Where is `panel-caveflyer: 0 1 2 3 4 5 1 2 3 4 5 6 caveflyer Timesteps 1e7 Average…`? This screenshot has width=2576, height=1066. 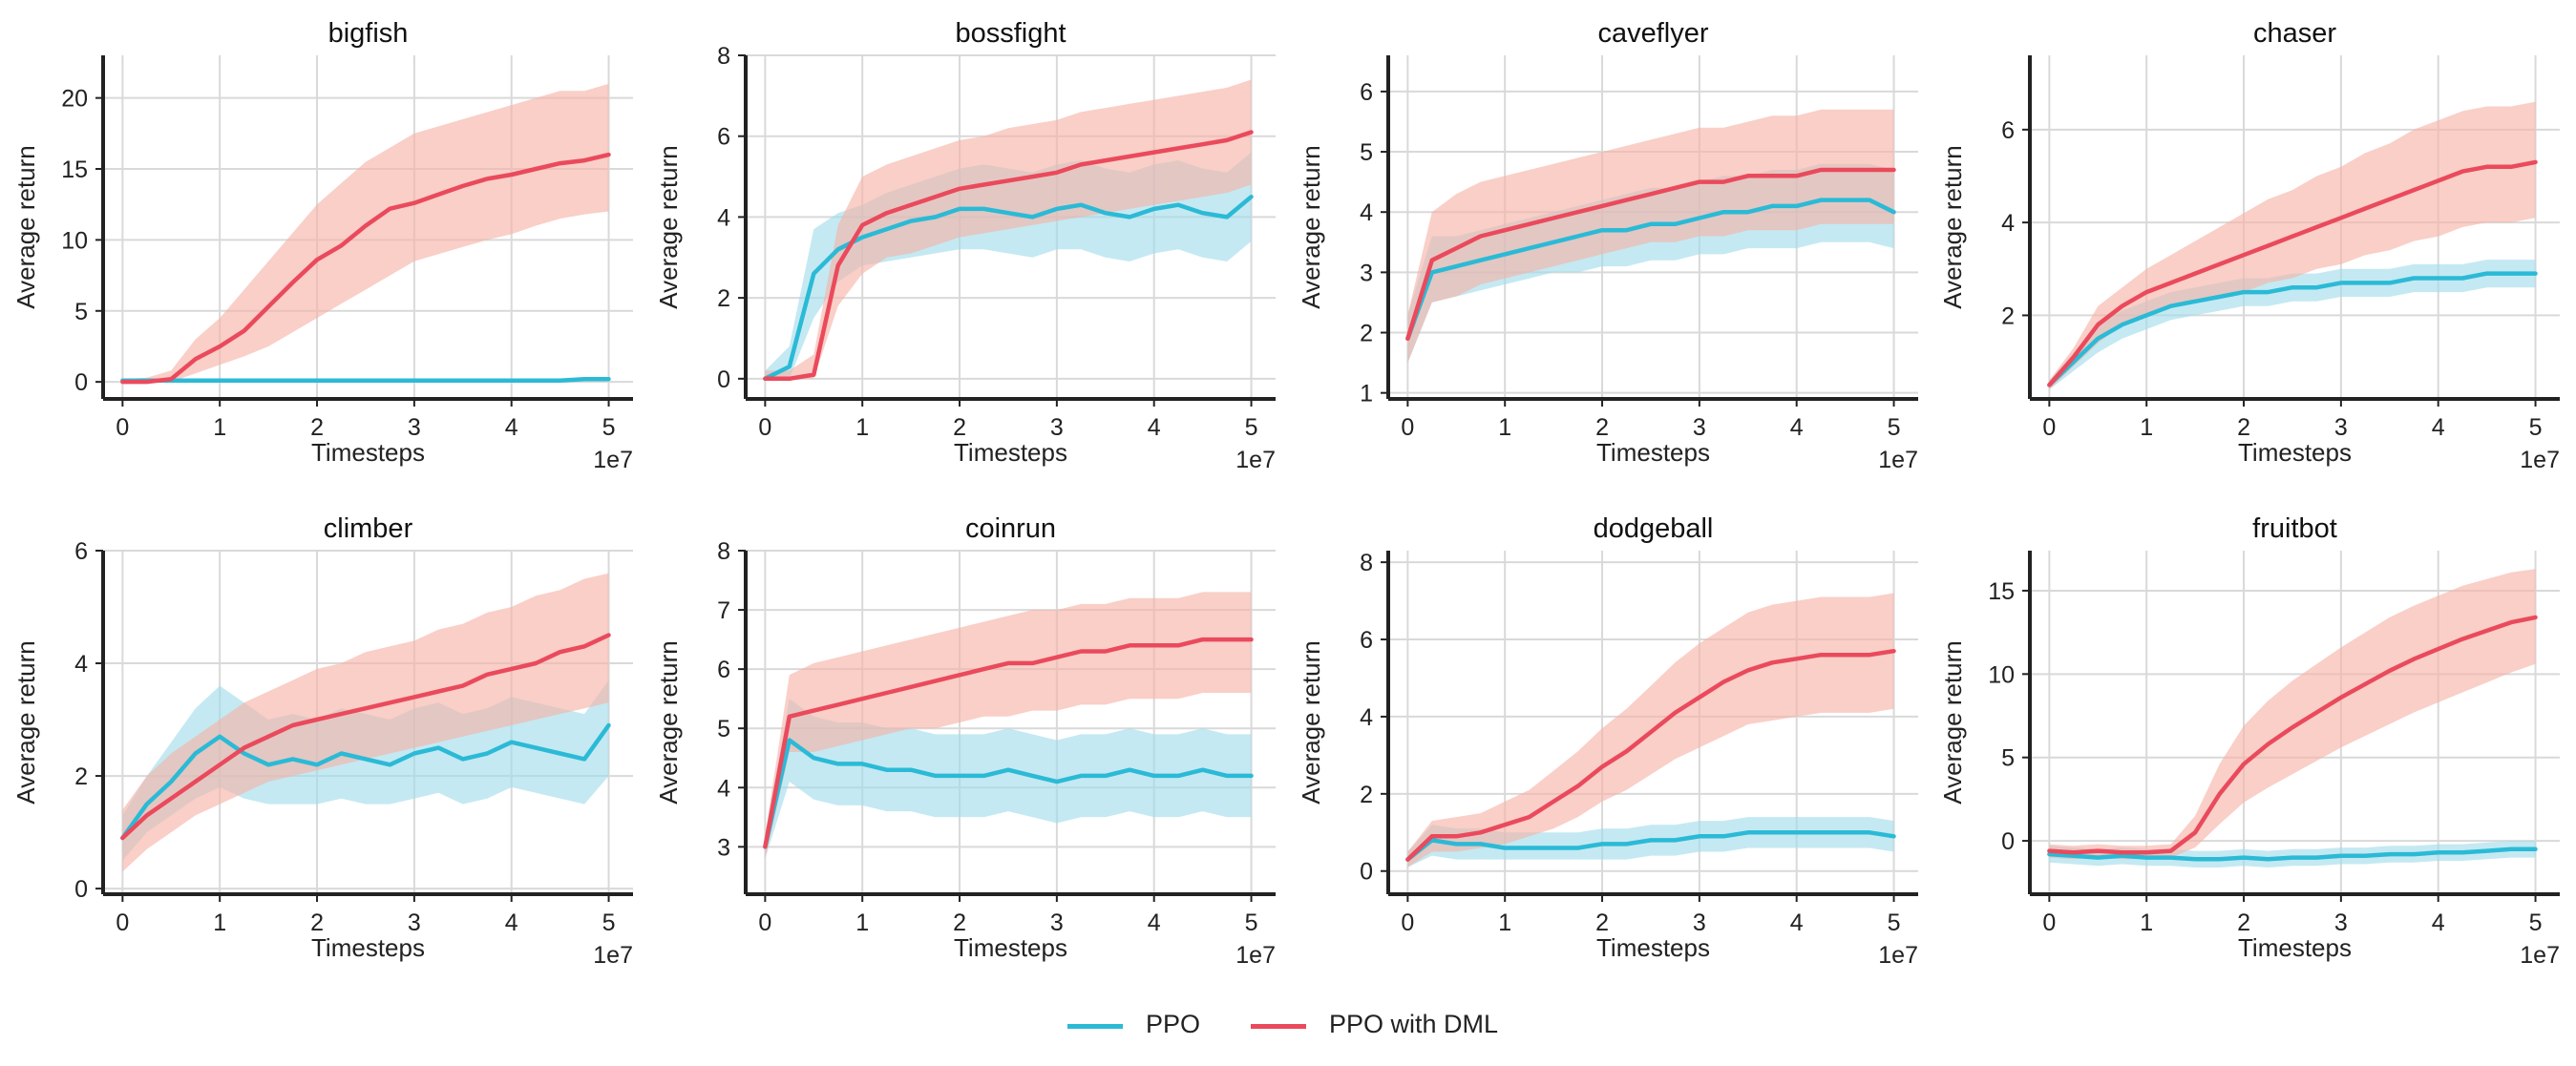
panel-caveflyer: 0 1 2 3 4 5 1 2 3 4 5 6 caveflyer Timesteps 1e7 Average… is located at coordinates (1607, 245).